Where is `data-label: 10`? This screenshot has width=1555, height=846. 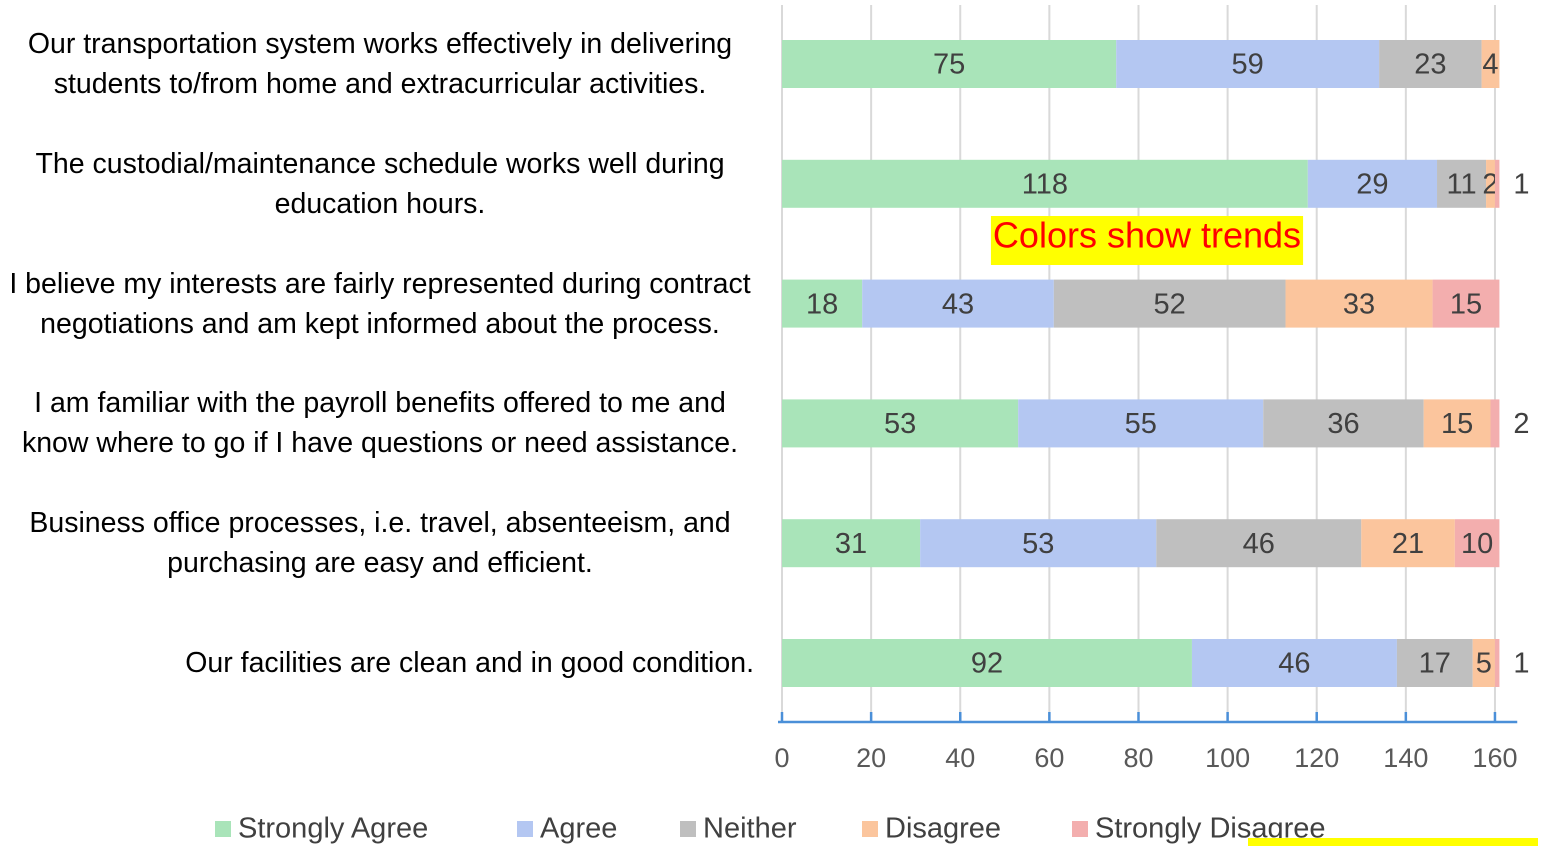
data-label: 10 is located at coordinates (1477, 544).